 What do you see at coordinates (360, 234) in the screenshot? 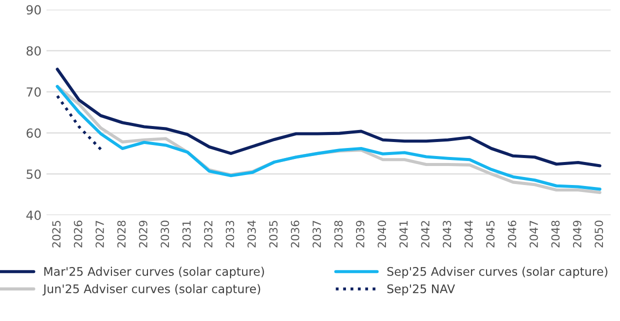
I see `x-tick-label: 2039` at bounding box center [360, 234].